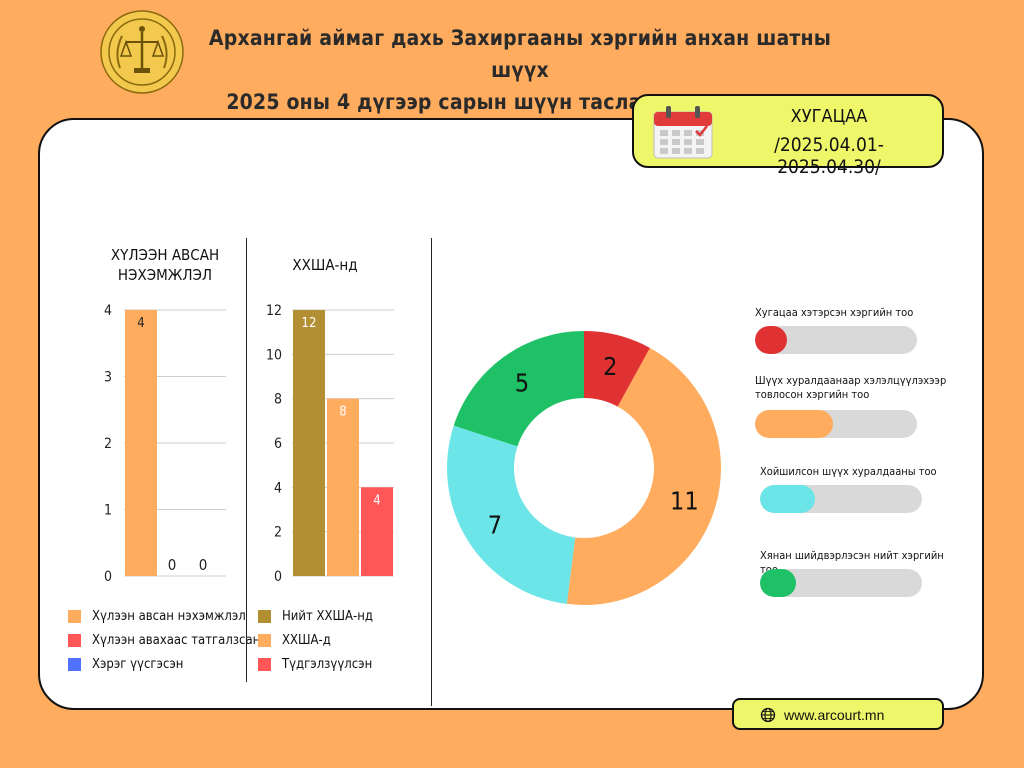 The image size is (1024, 768). I want to click on legend-label: Хэрэг үүсгэсэн, so click(138, 664).